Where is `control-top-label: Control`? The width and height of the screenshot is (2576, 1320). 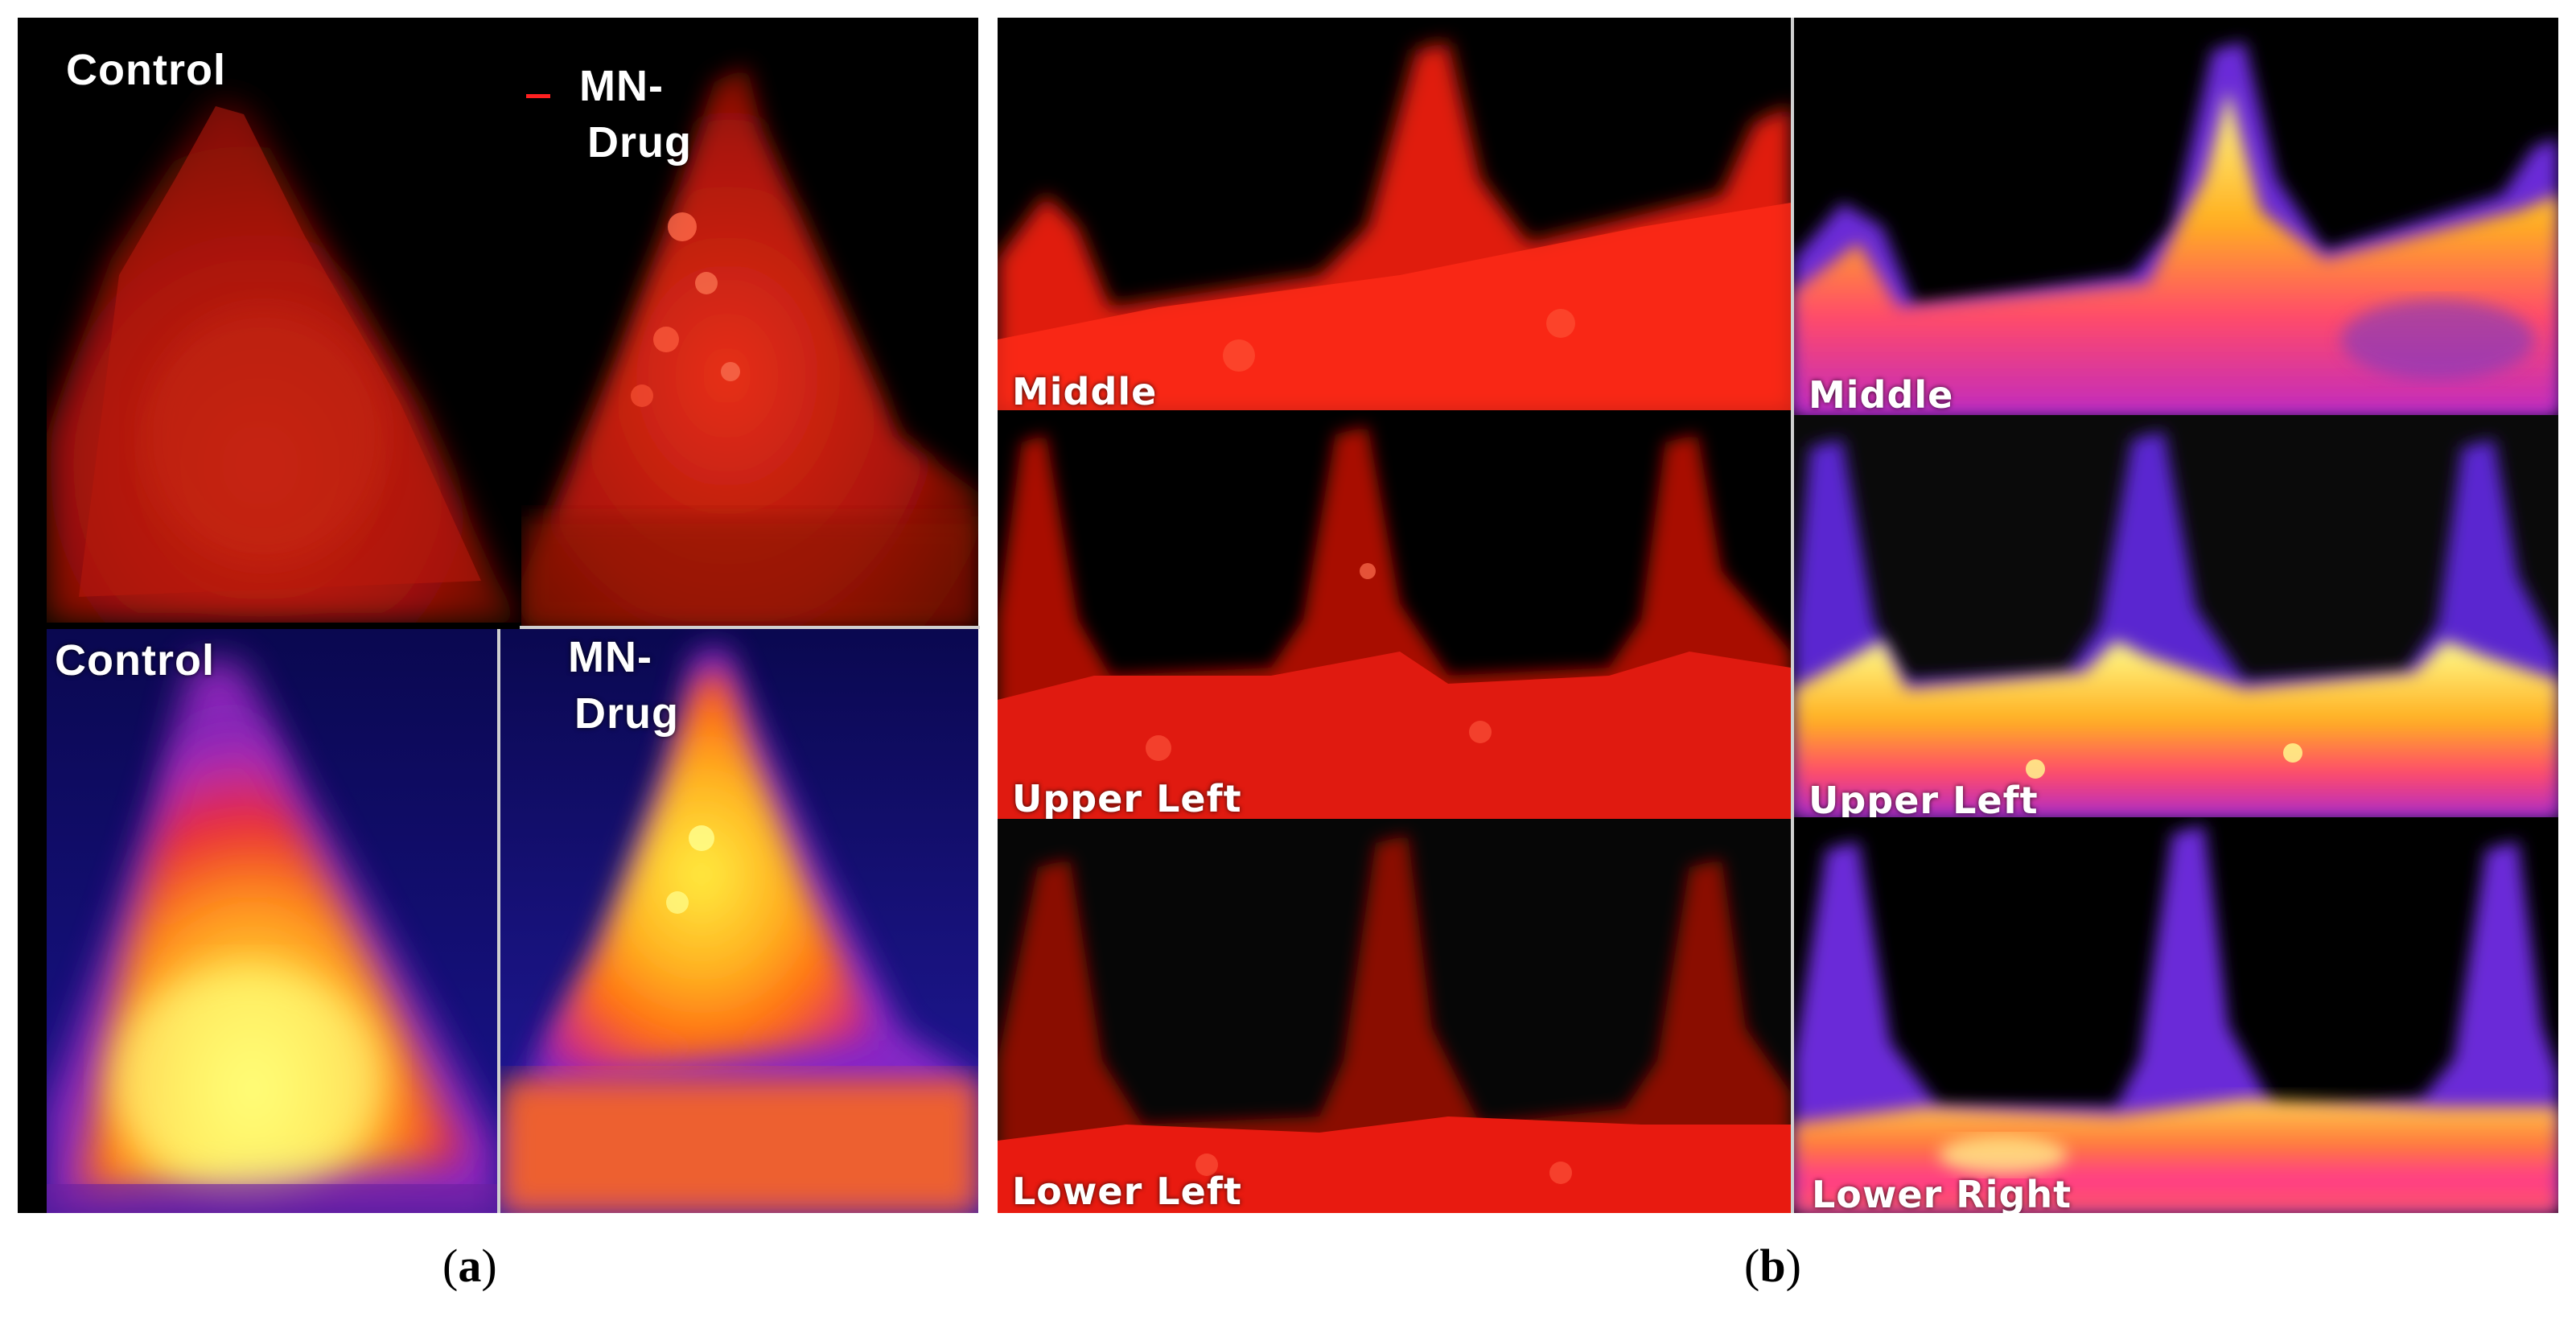 control-top-label: Control is located at coordinates (146, 70).